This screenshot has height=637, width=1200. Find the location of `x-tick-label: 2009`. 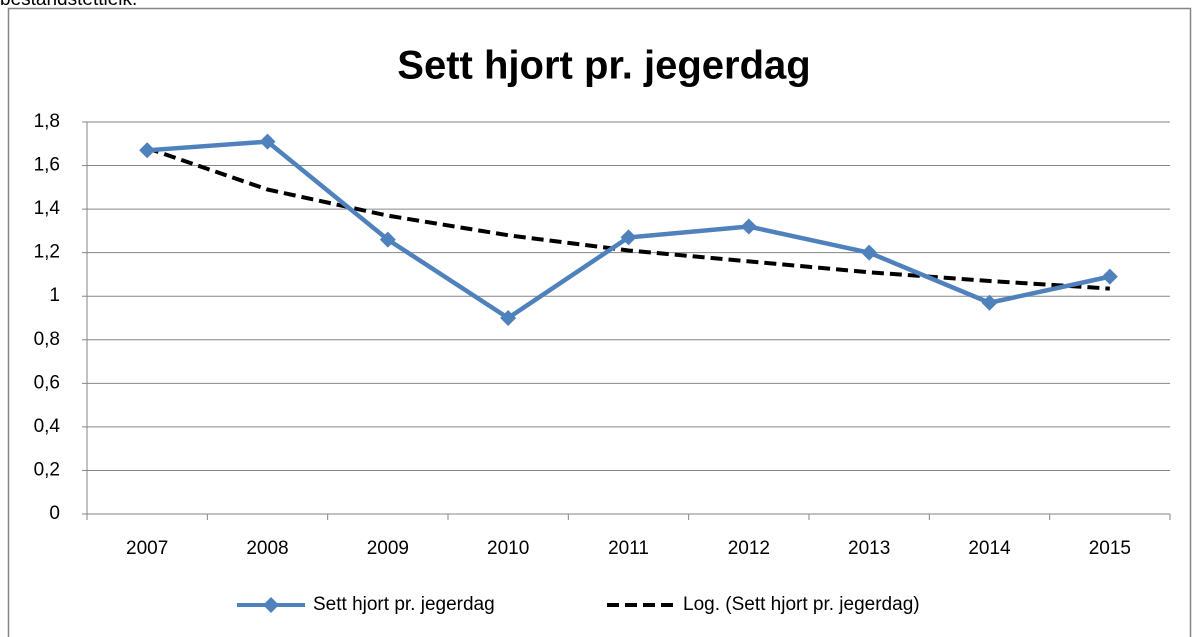

x-tick-label: 2009 is located at coordinates (388, 548).